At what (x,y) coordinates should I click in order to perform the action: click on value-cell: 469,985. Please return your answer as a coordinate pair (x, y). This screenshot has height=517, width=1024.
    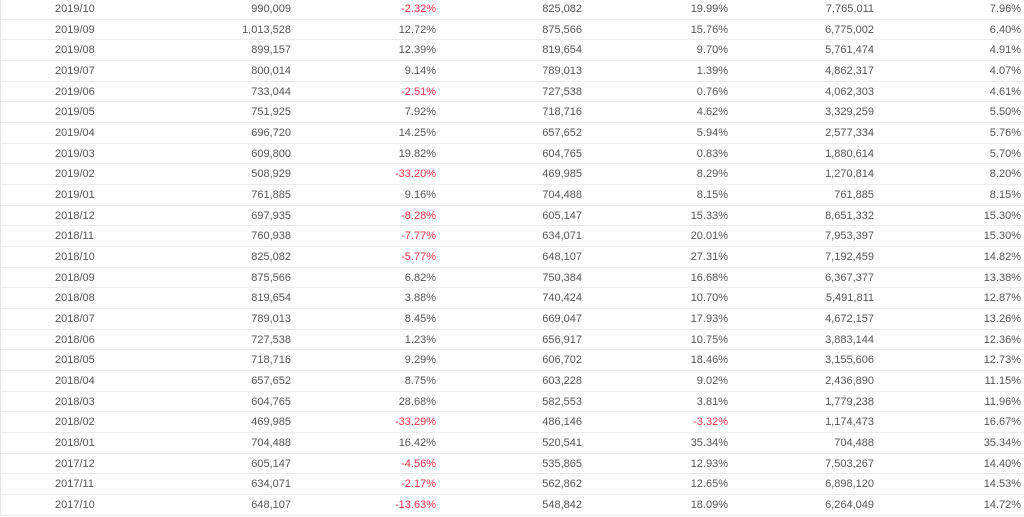
    Looking at the image, I should click on (271, 422).